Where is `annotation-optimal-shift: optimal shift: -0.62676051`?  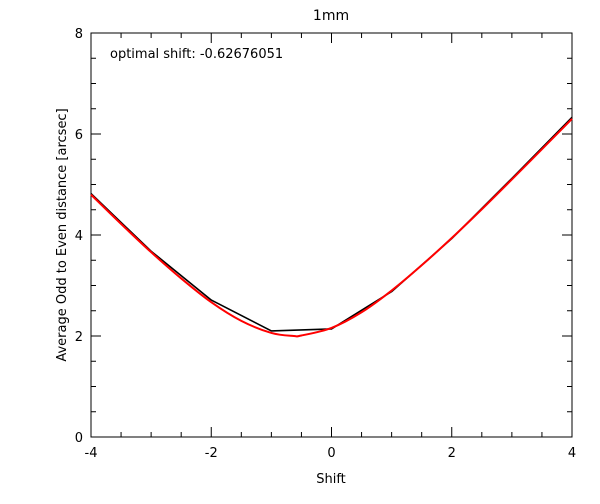
annotation-optimal-shift: optimal shift: -0.62676051 is located at coordinates (196, 54).